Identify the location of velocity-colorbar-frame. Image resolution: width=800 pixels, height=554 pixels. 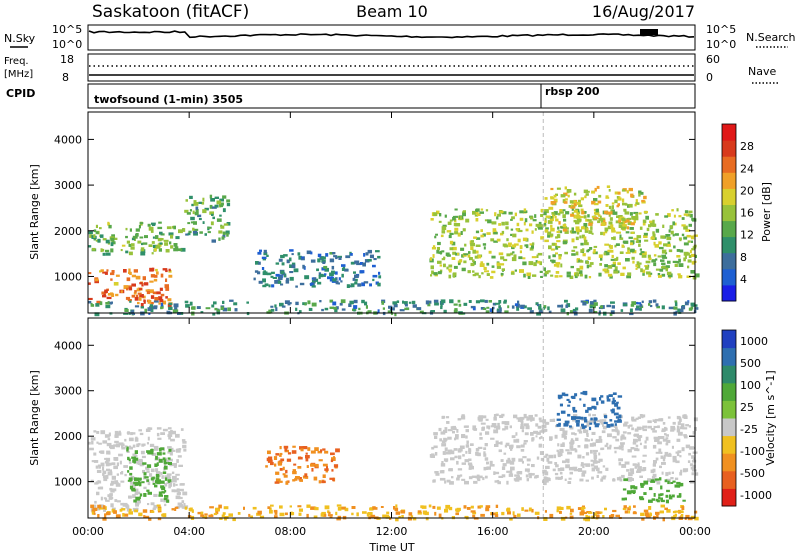
(729, 418).